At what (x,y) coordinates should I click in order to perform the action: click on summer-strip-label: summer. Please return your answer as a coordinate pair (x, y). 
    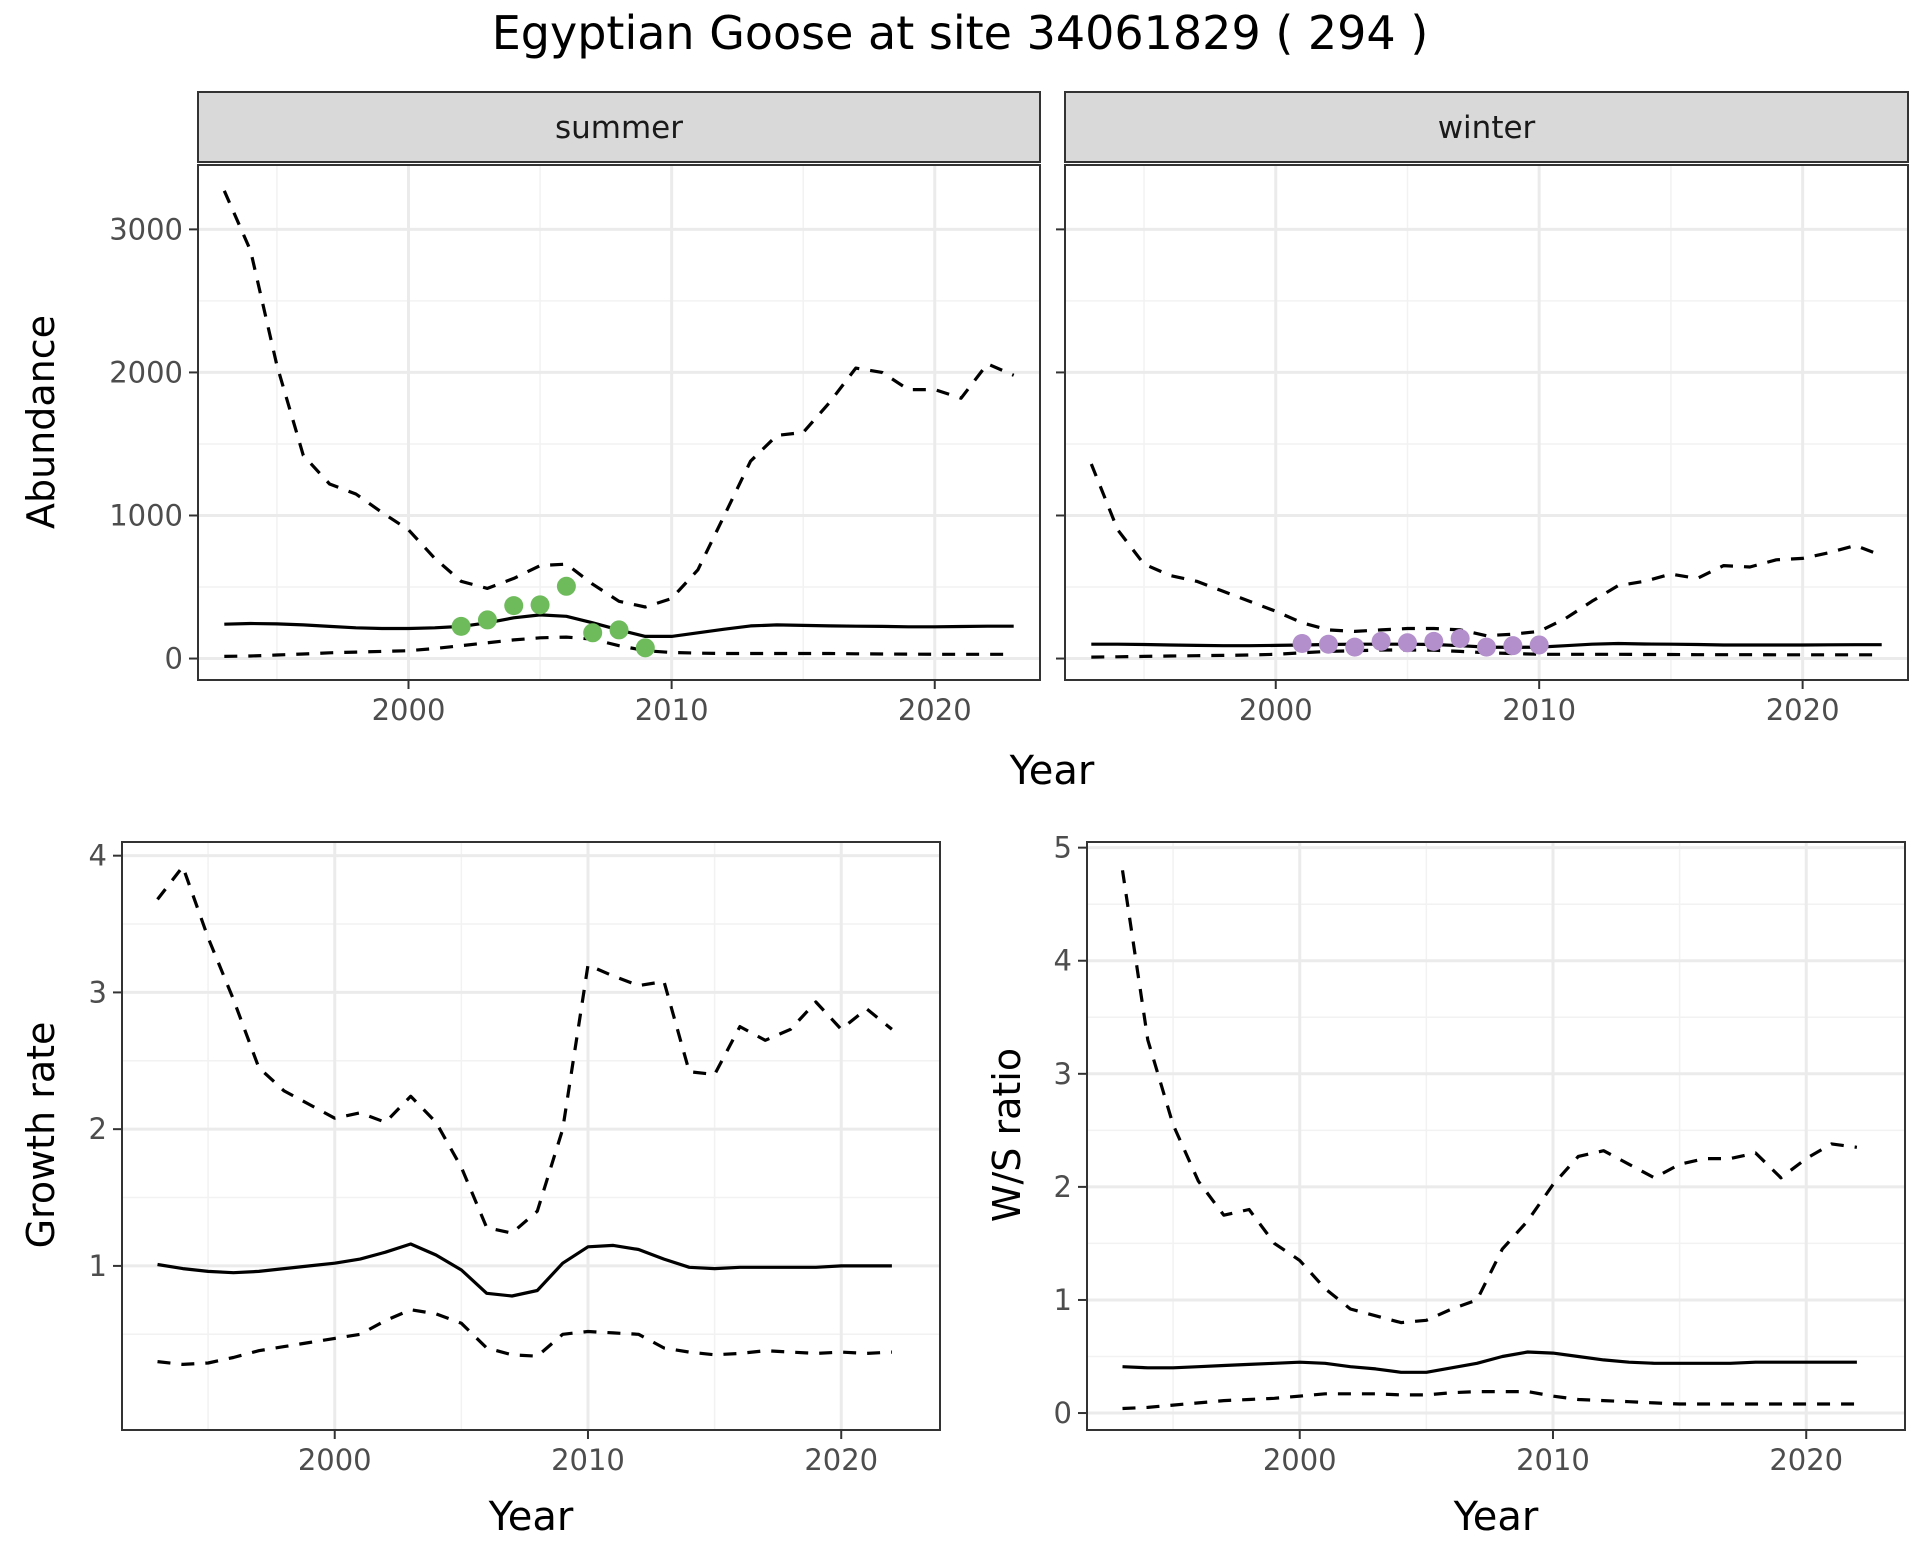
    Looking at the image, I should click on (619, 128).